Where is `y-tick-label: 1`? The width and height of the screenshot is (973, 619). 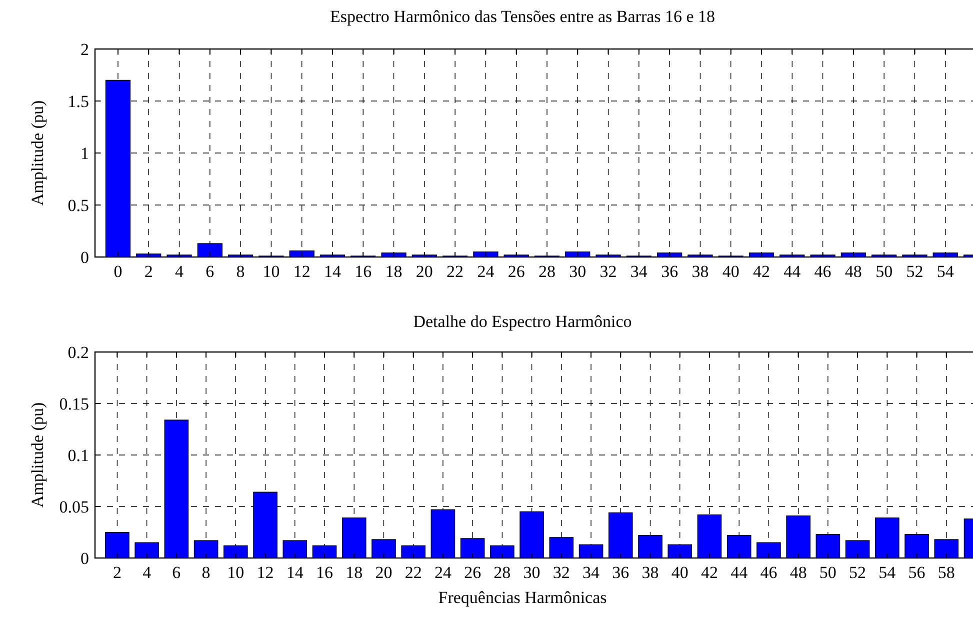 y-tick-label: 1 is located at coordinates (84, 153).